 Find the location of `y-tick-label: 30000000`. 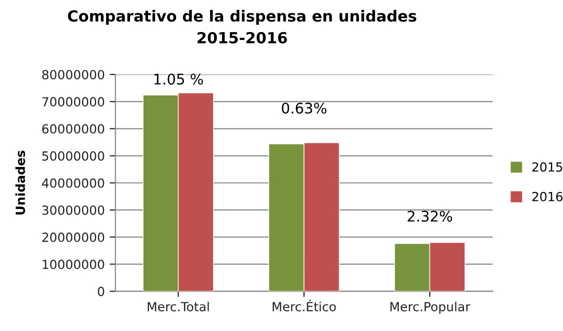

y-tick-label: 30000000 is located at coordinates (73, 210).